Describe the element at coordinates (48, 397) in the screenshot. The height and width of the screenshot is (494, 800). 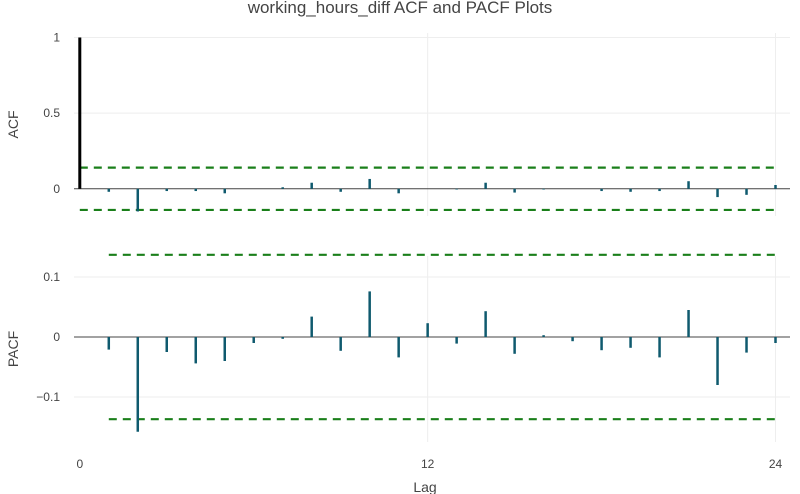
I see `pacf-y-tick-label: −0.1` at that location.